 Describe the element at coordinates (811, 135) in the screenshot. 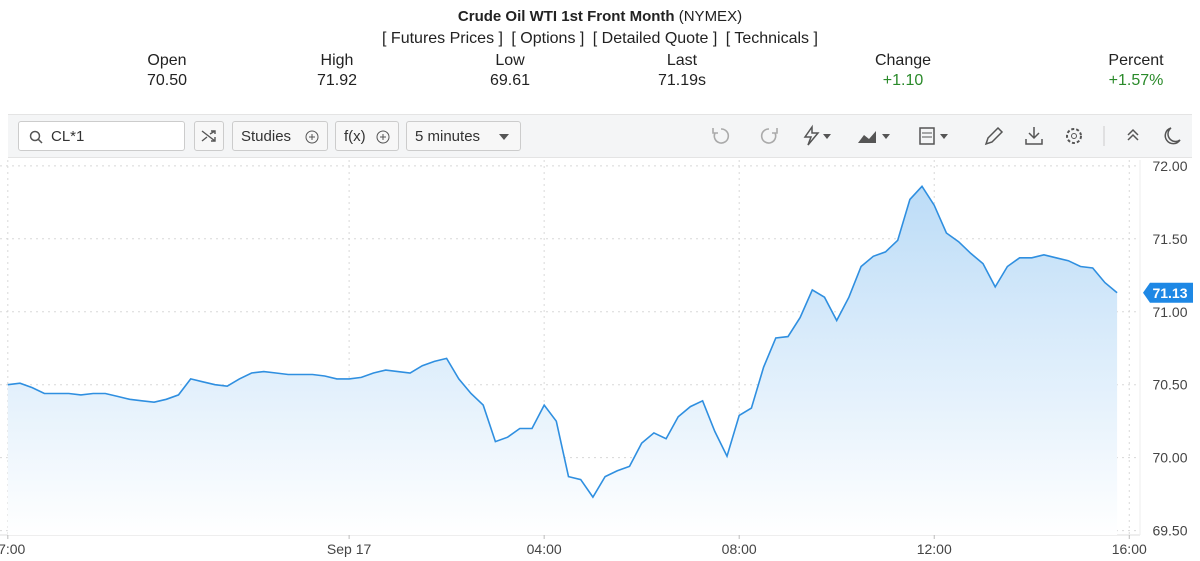

I see `draw-icon` at that location.